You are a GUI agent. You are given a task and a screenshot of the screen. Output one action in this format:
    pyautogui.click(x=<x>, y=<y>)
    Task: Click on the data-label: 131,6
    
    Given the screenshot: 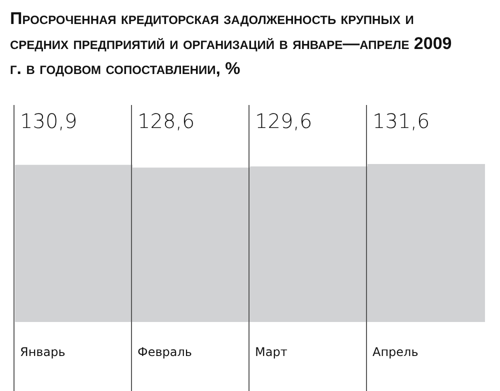 What is the action you would take?
    pyautogui.click(x=401, y=121)
    